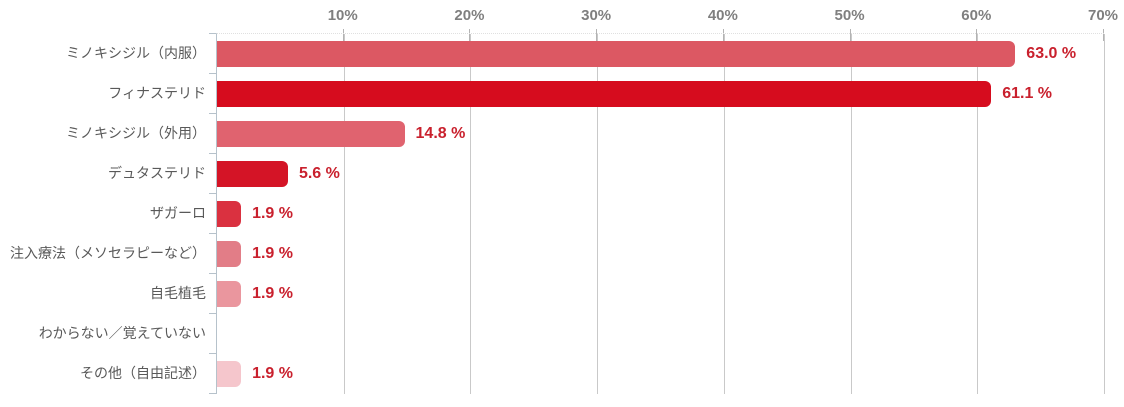 Image resolution: width=1124 pixels, height=407 pixels. Describe the element at coordinates (1051, 53) in the screenshot. I see `value-label: 63.0 %` at that location.